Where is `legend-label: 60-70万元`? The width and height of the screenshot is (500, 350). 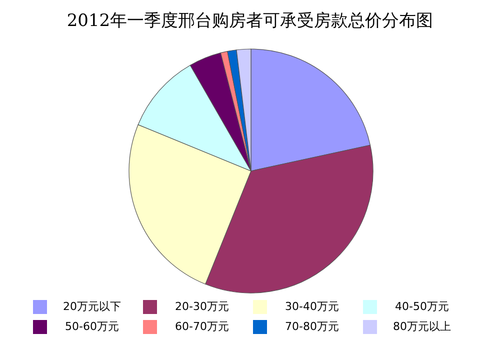
legend-label: 60-70万元 is located at coordinates (202, 327).